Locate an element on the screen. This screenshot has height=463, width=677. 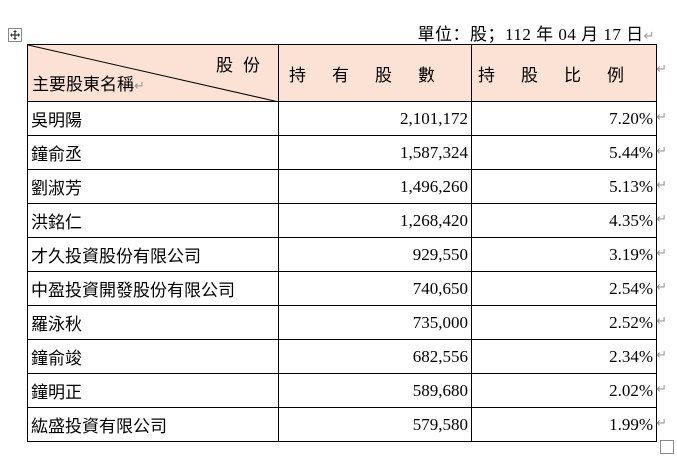
holding-ratio-cell: 7.20% is located at coordinates (564, 118).